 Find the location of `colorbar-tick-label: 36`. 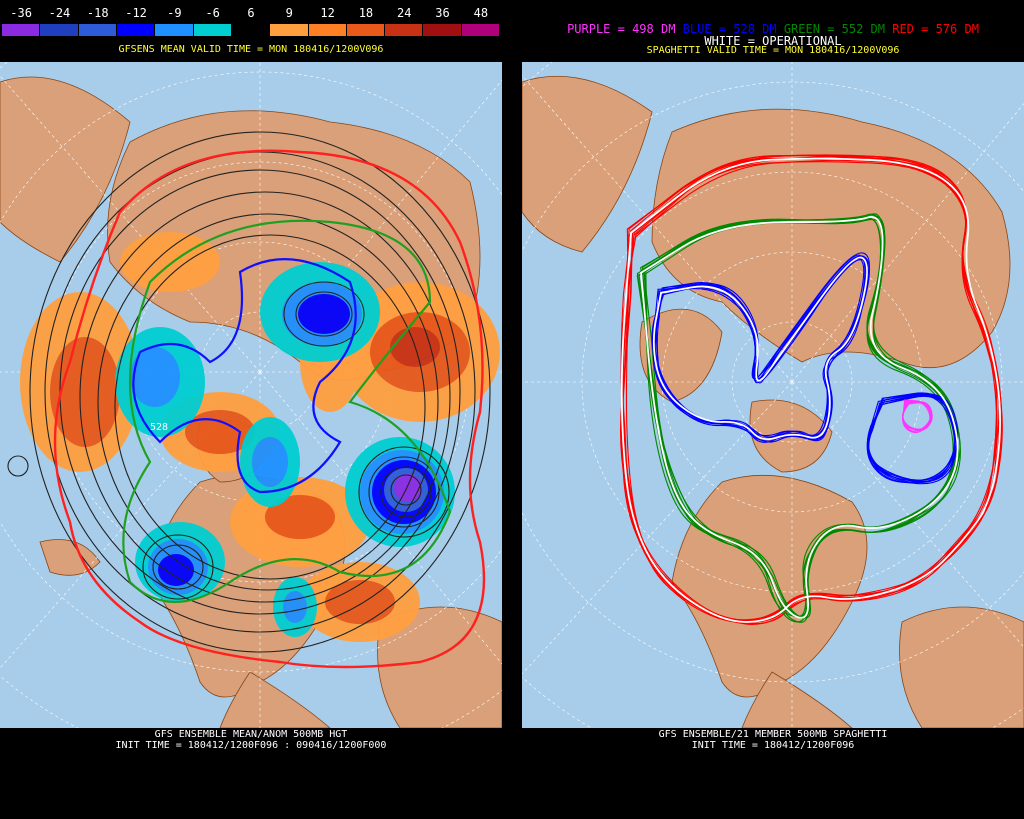

colorbar-tick-label: 36 is located at coordinates (442, 13).